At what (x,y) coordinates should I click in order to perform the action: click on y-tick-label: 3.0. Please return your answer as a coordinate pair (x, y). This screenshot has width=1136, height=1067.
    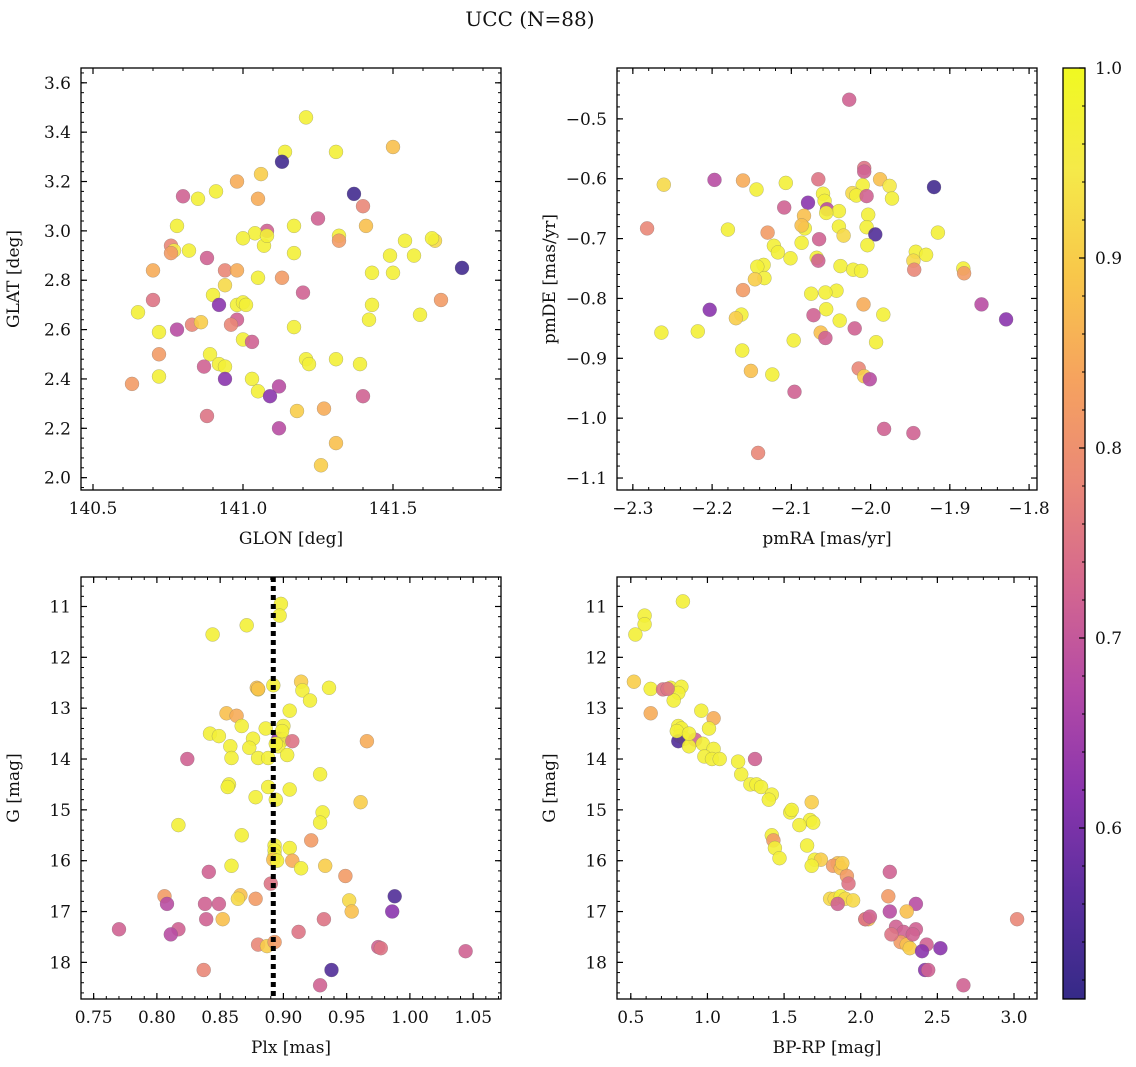
    Looking at the image, I should click on (57, 232).